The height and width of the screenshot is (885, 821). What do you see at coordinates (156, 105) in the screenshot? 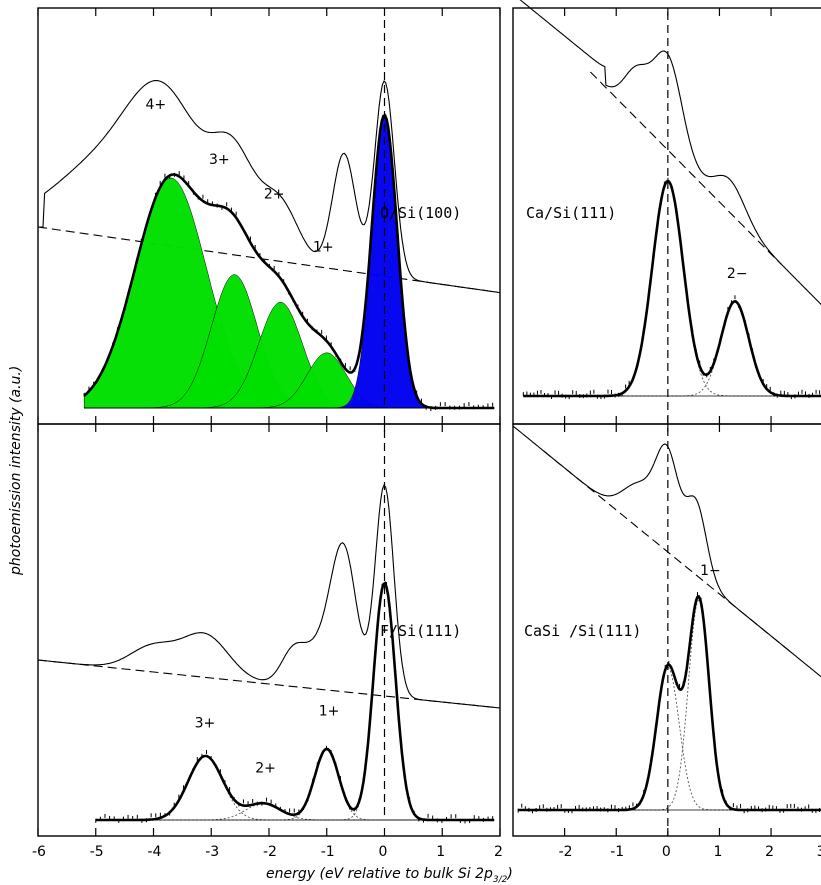
I see `peak-label-0: 4+` at bounding box center [156, 105].